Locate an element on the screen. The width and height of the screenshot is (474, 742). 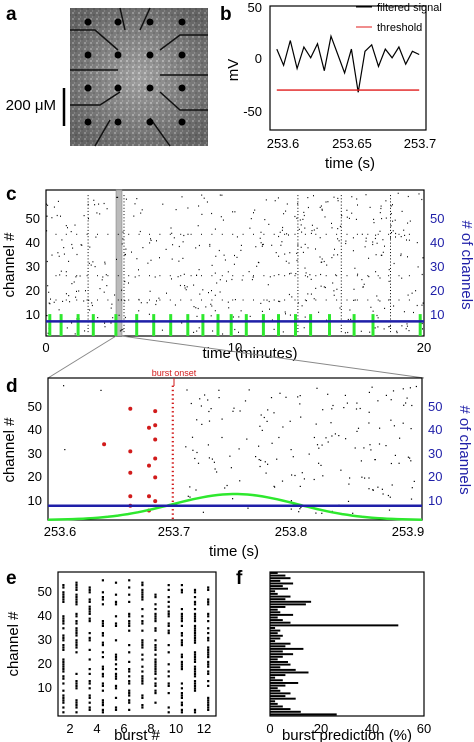
panel-d-xtick-2: 253.8 is located at coordinates (291, 531).